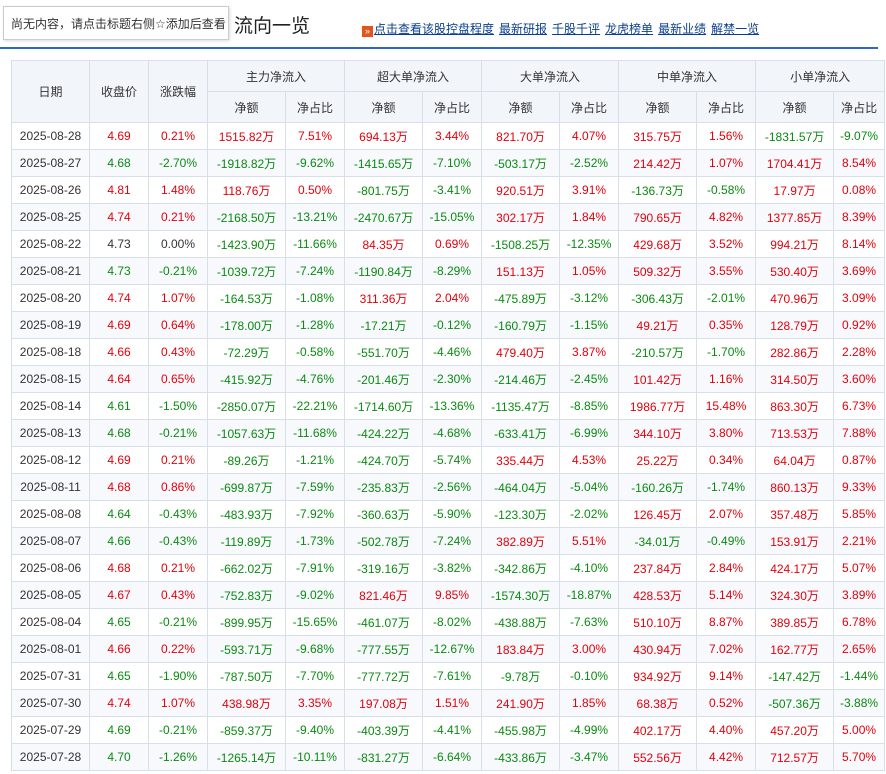 This screenshot has height=774, width=886. I want to click on link-research-reports: 最新研报, so click(523, 29).